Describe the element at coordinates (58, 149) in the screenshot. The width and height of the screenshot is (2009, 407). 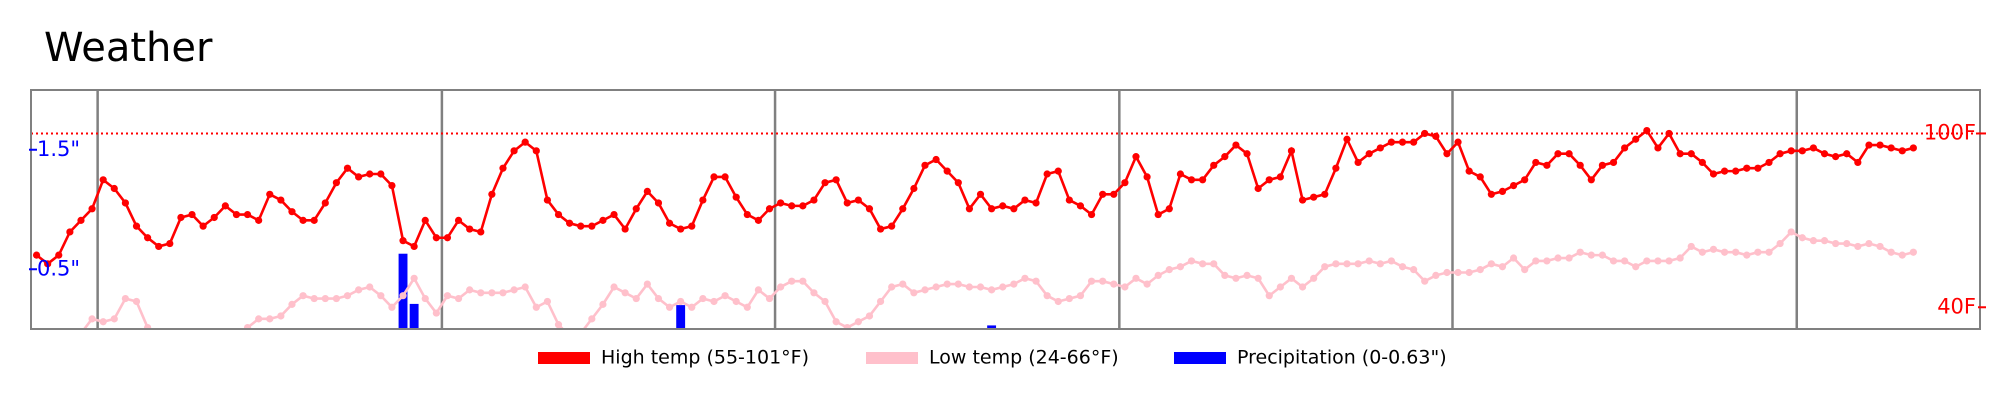
I see `y-tick-label: 1.5"` at that location.